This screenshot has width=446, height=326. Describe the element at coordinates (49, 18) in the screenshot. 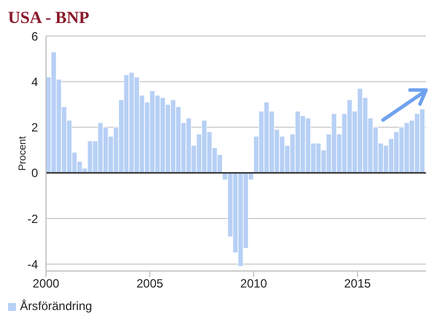

I see `chart-title: USA - BNP` at that location.